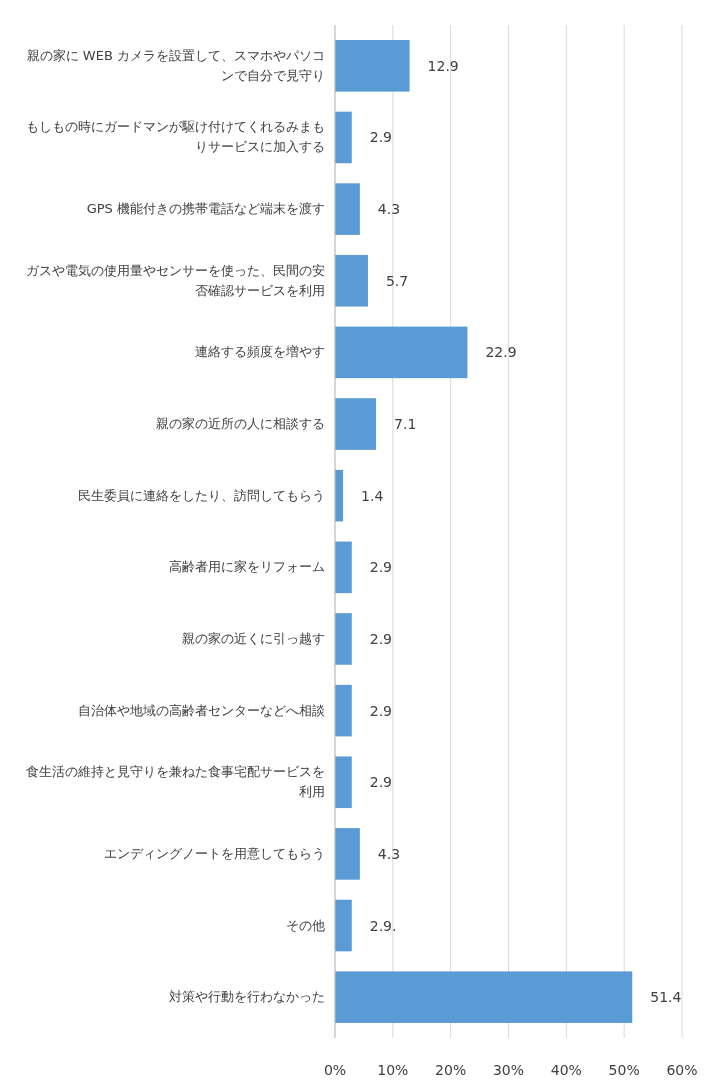 Image resolution: width=711 pixels, height=1086 pixels. What do you see at coordinates (372, 495) in the screenshot?
I see `data-label: 1.4` at bounding box center [372, 495].